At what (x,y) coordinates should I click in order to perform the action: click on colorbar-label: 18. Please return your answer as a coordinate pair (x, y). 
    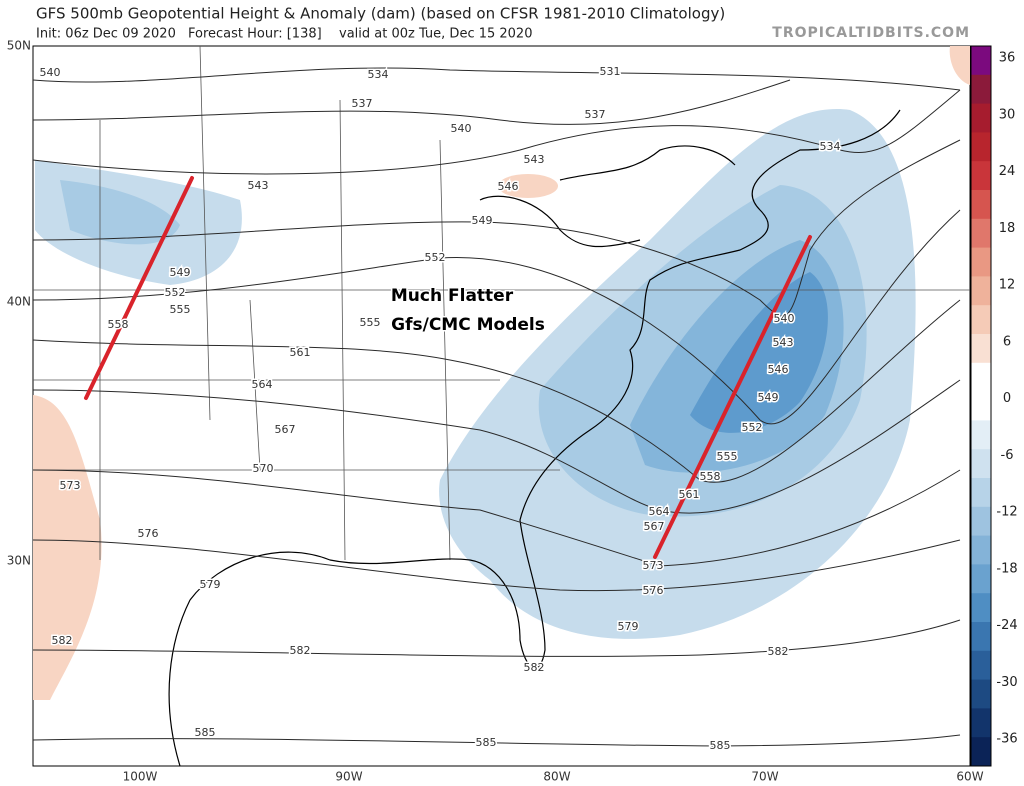
    Looking at the image, I should click on (1007, 228).